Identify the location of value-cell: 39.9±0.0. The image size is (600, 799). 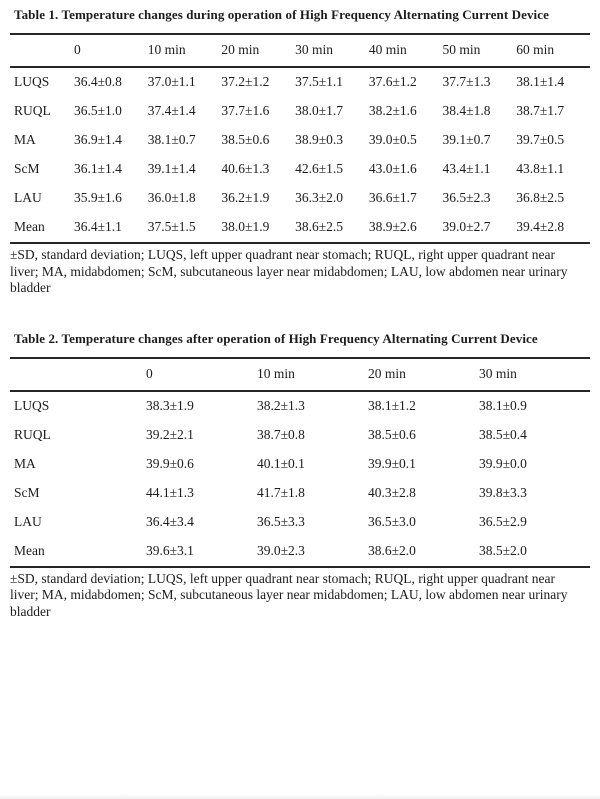
(503, 463).